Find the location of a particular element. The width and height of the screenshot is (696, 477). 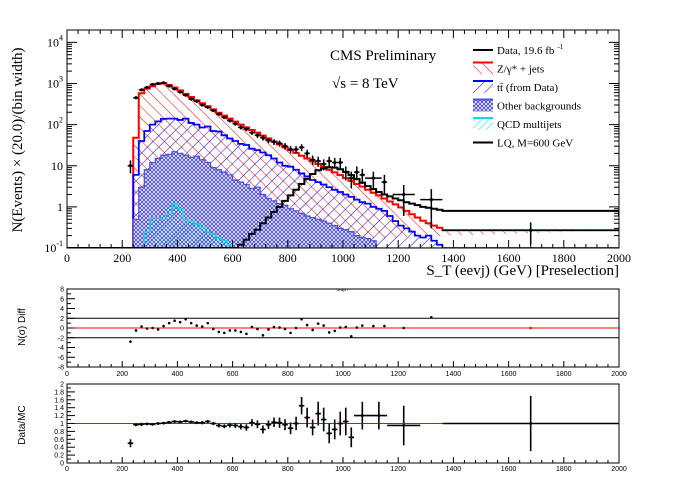

y-tick-label: 10⁴ is located at coordinates (55, 41).